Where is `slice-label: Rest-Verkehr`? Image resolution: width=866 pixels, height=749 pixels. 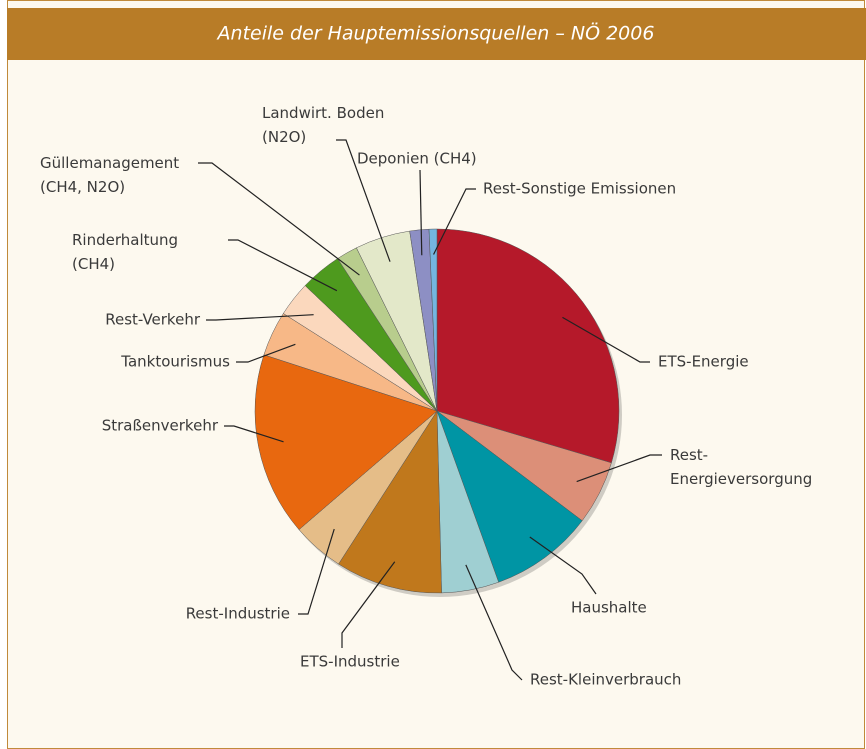 slice-label: Rest-Verkehr is located at coordinates (153, 320).